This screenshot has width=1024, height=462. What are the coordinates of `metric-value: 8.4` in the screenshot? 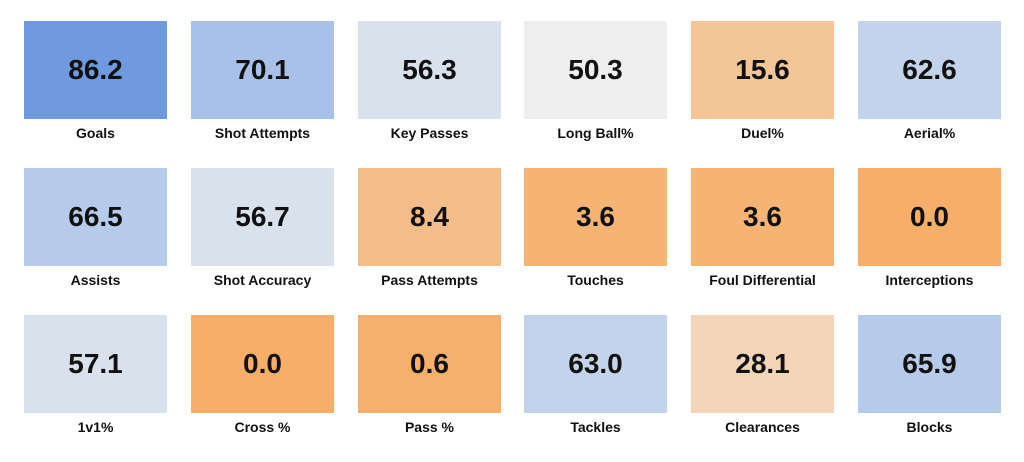 It's located at (429, 216).